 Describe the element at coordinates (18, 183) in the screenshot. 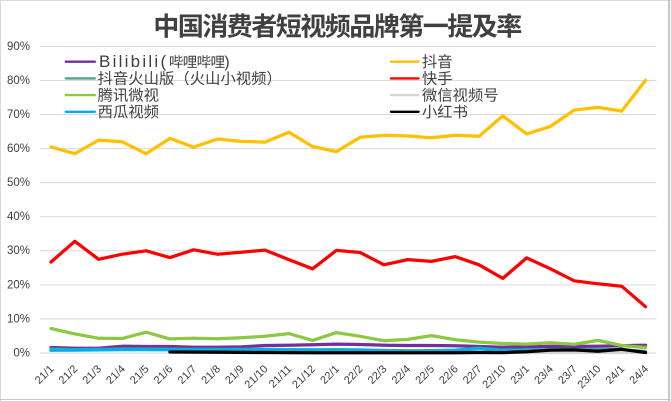

I see `svg-text: 50%` at that location.